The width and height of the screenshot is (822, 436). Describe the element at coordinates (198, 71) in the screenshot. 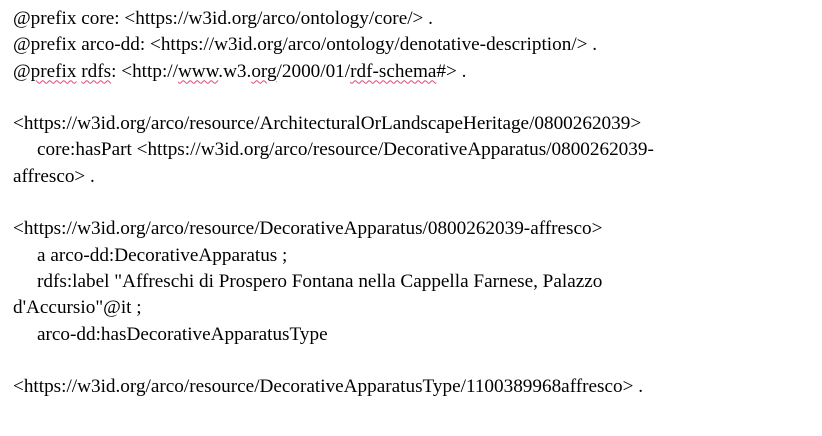

I see `www-misspelled: www` at that location.